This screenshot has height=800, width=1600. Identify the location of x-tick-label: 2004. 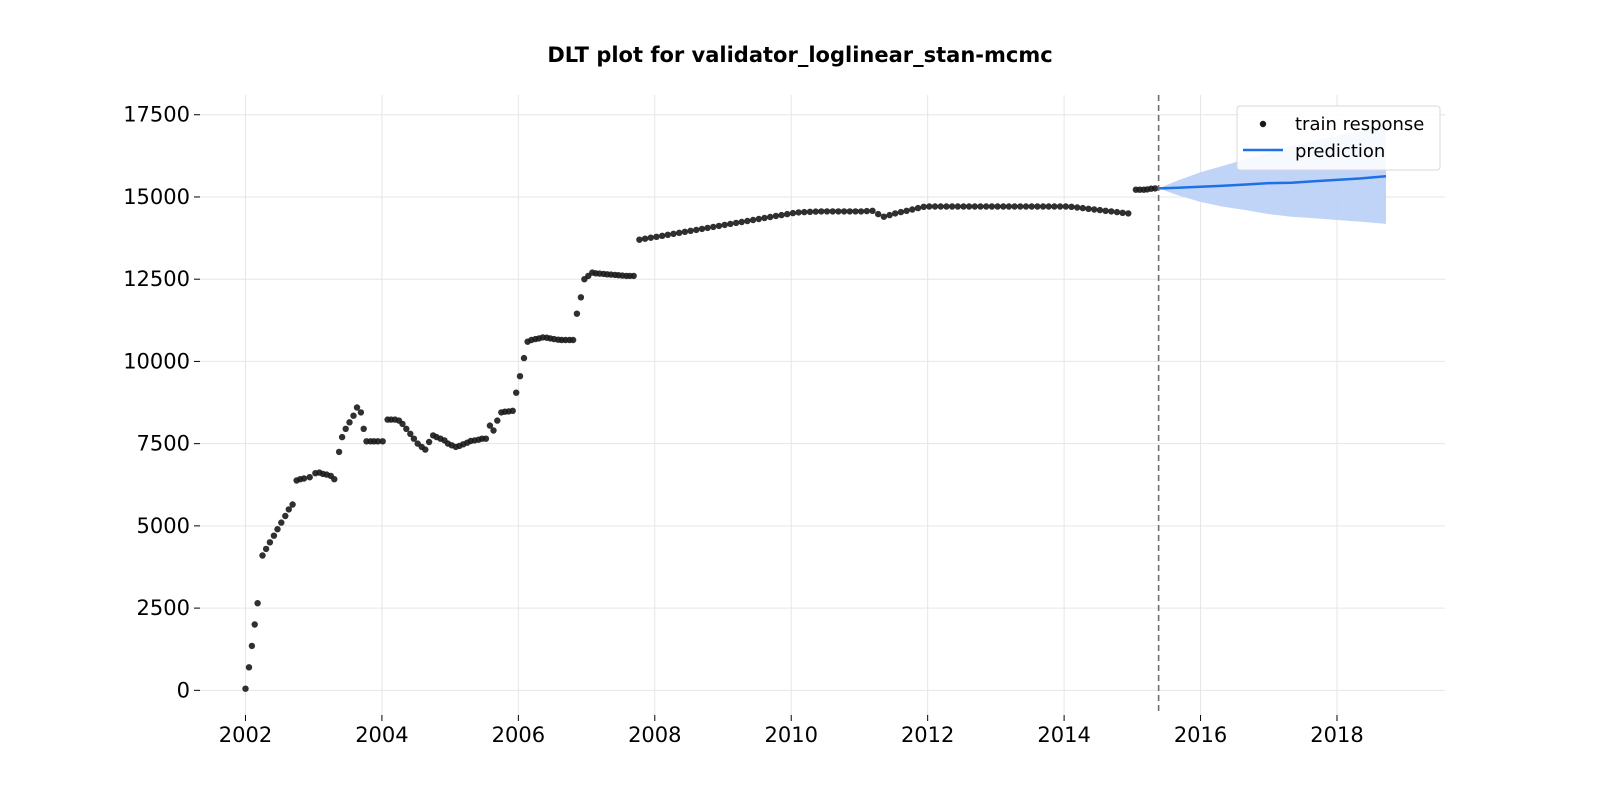
(381, 735).